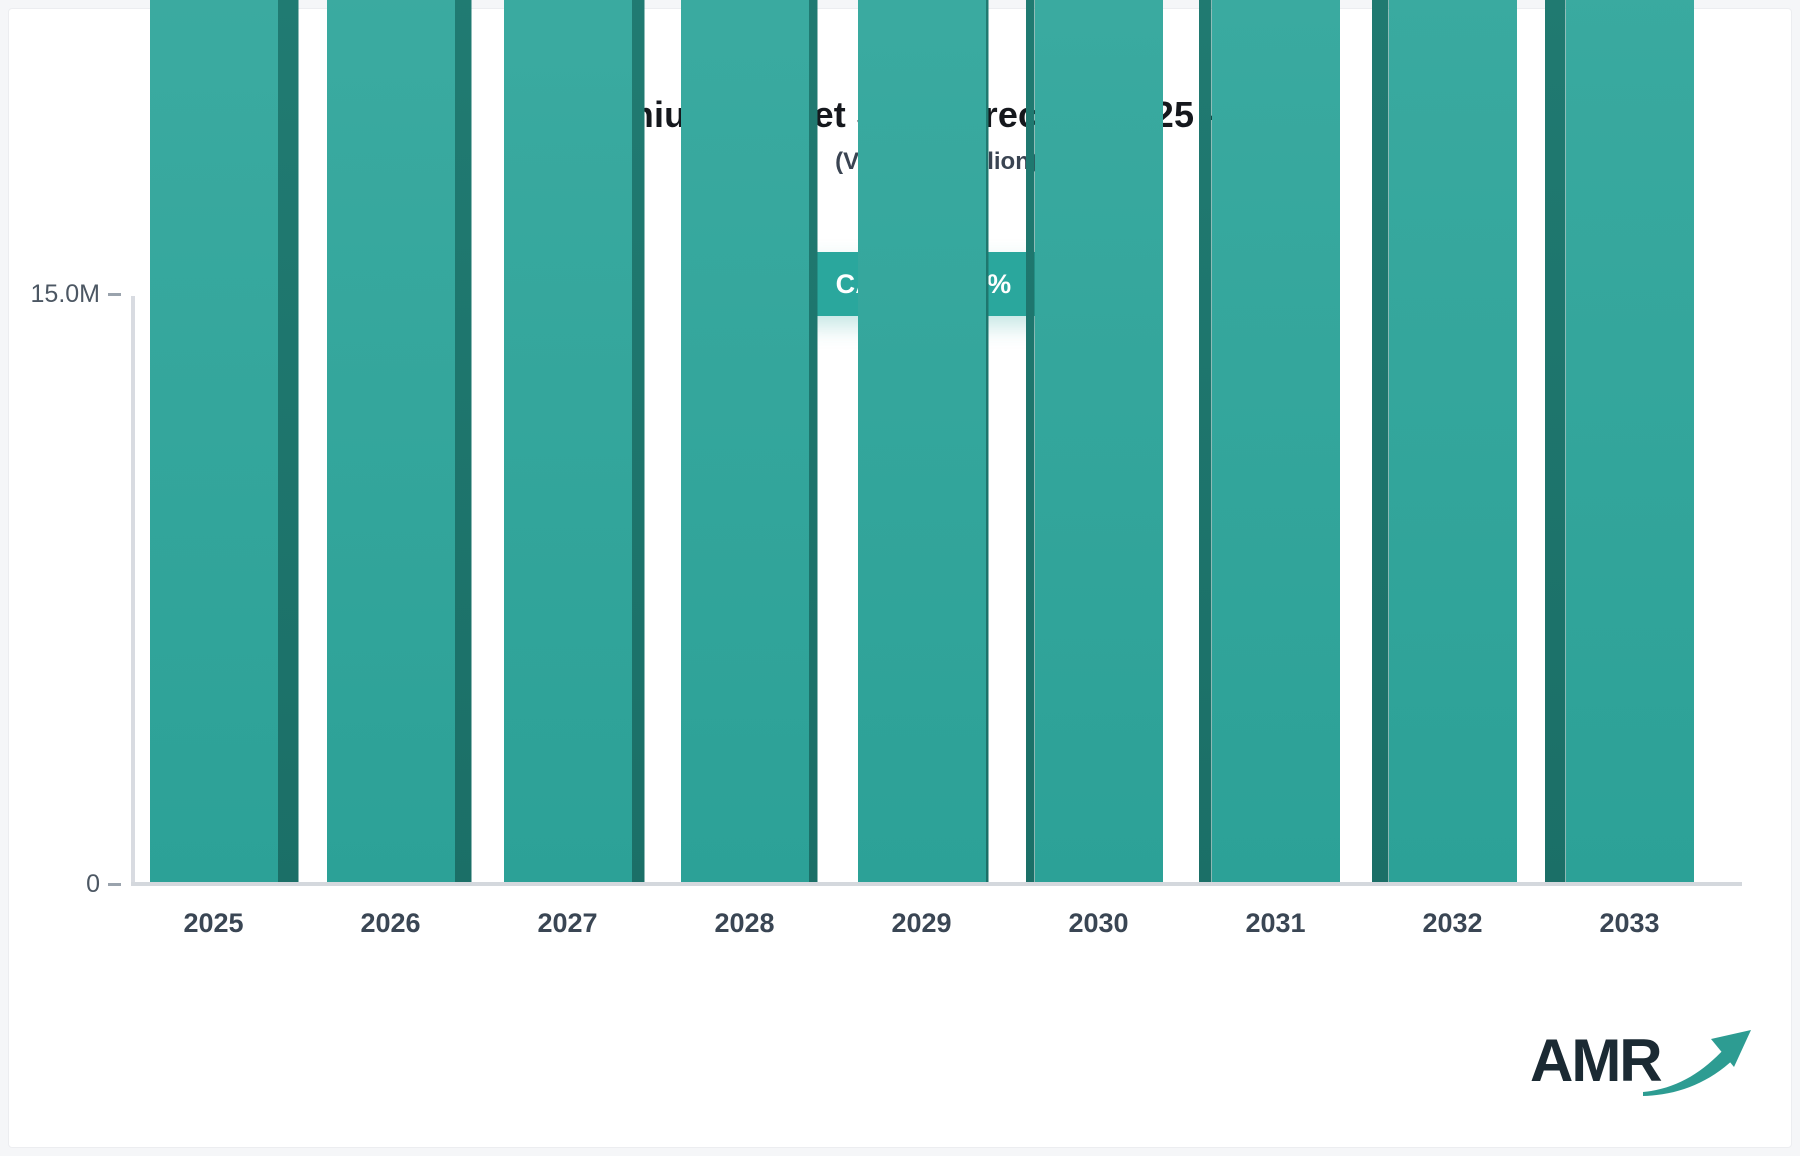 This screenshot has width=1800, height=1156. What do you see at coordinates (93, 884) in the screenshot?
I see `y-tick-label-0: 0` at bounding box center [93, 884].